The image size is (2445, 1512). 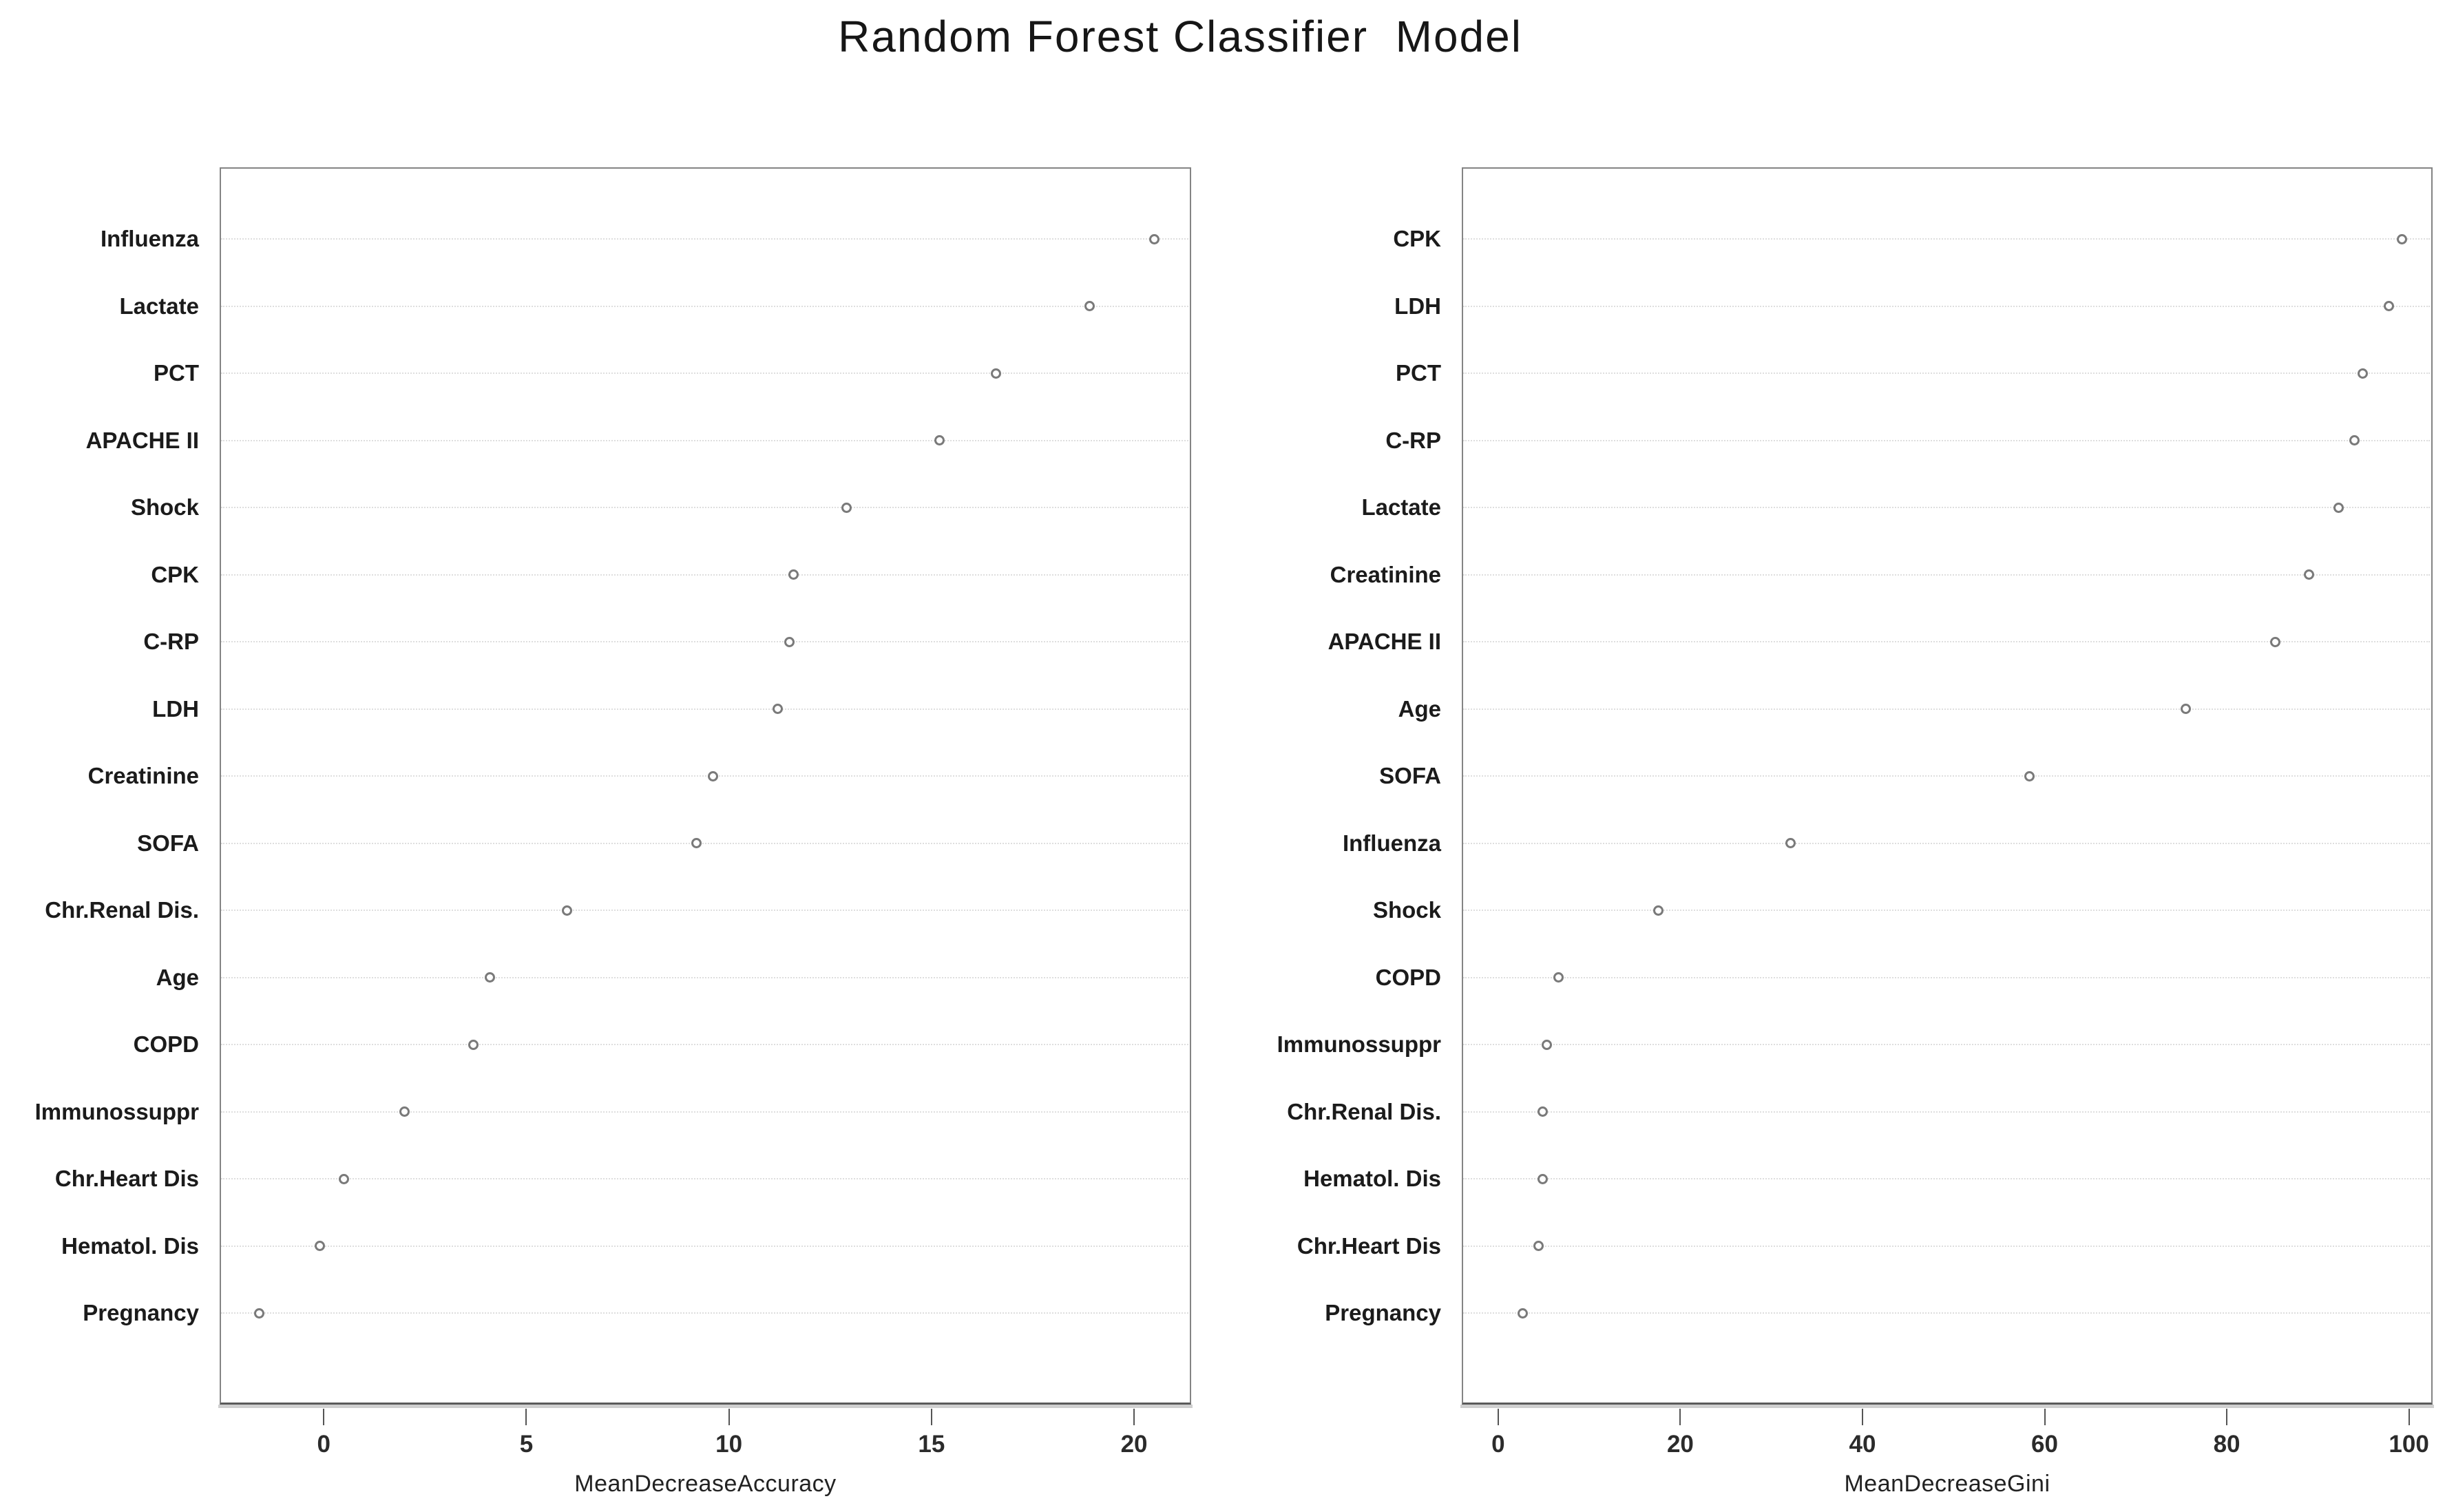 What do you see at coordinates (1369, 1245) in the screenshot?
I see `category-label: Chr.Heart Dis` at bounding box center [1369, 1245].